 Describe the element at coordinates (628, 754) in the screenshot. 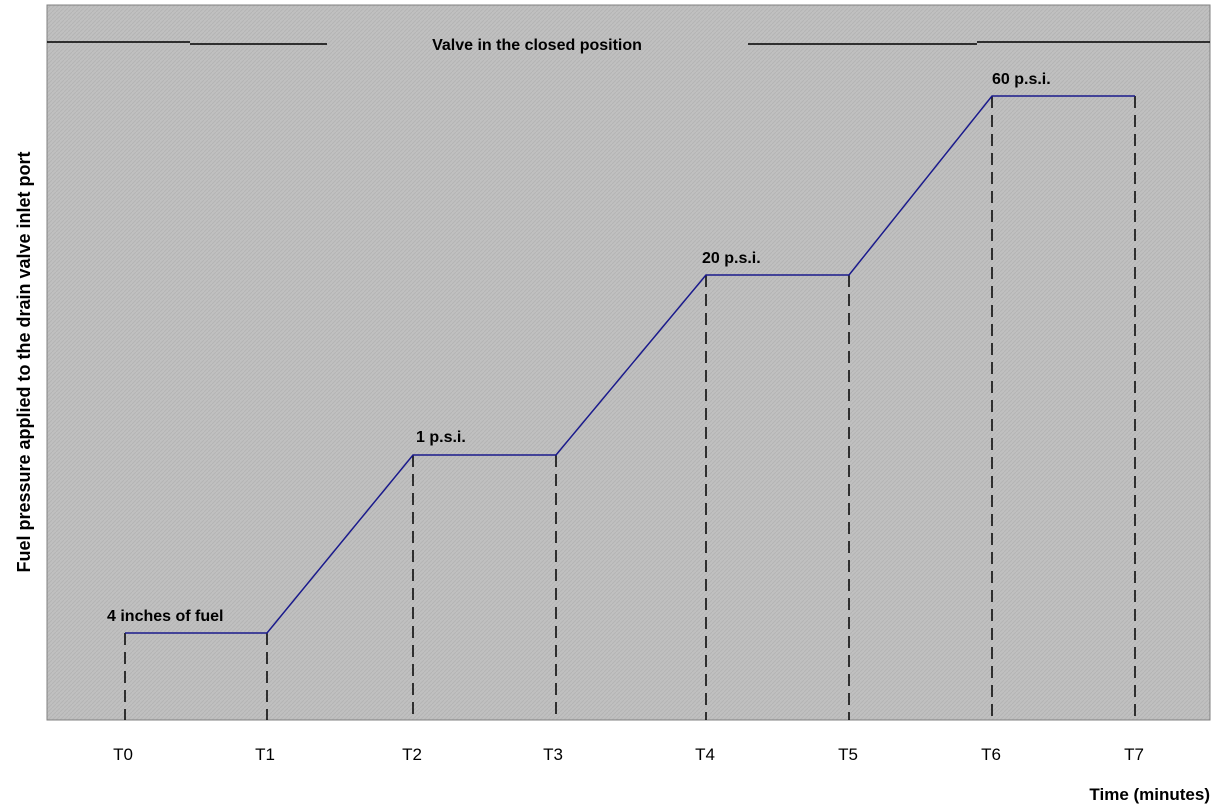

I see `x-tick-labels: T0 T1 T2 T3 T4 T5 T6 T7` at that location.